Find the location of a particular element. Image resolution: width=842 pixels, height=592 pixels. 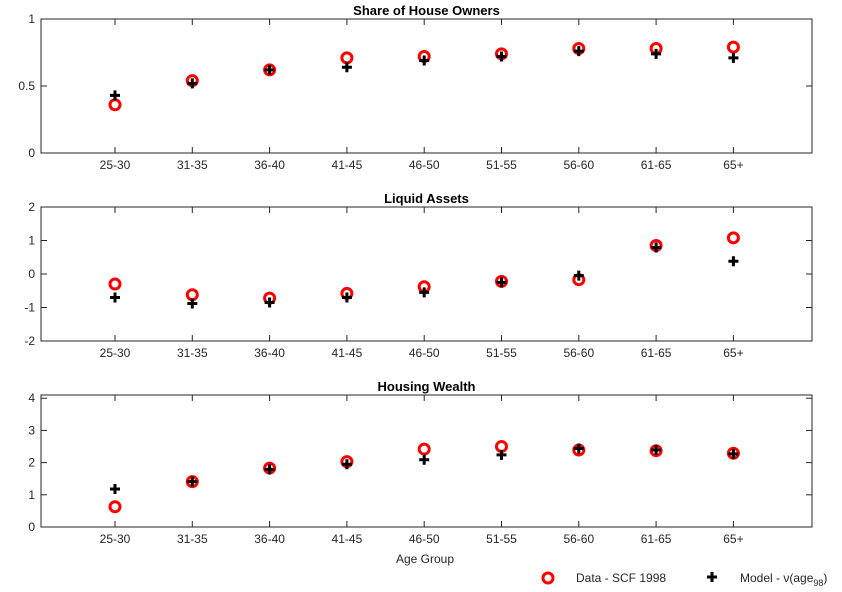

y-tick-label: 4 is located at coordinates (31, 398).